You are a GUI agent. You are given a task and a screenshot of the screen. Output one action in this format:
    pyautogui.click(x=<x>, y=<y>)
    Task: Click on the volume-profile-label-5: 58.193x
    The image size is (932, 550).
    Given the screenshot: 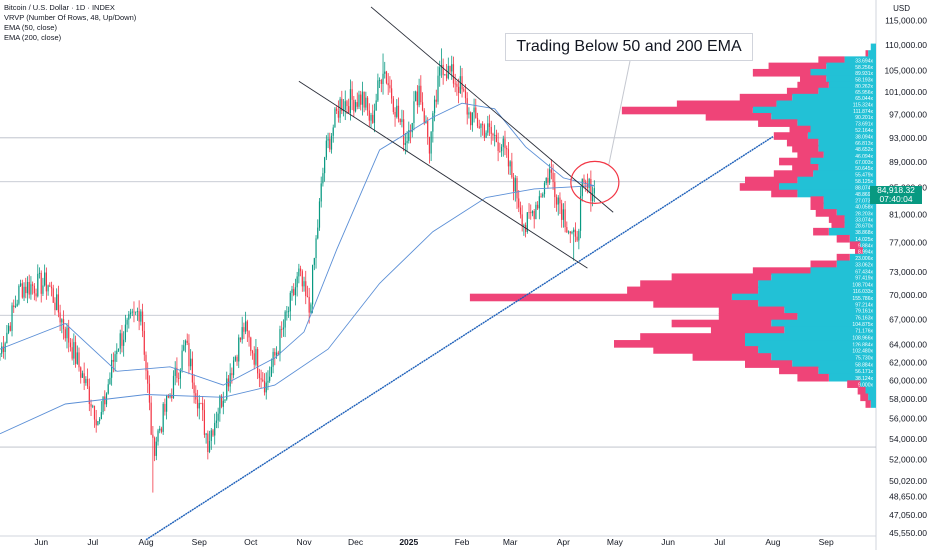 What is the action you would take?
    pyautogui.click(x=864, y=81)
    